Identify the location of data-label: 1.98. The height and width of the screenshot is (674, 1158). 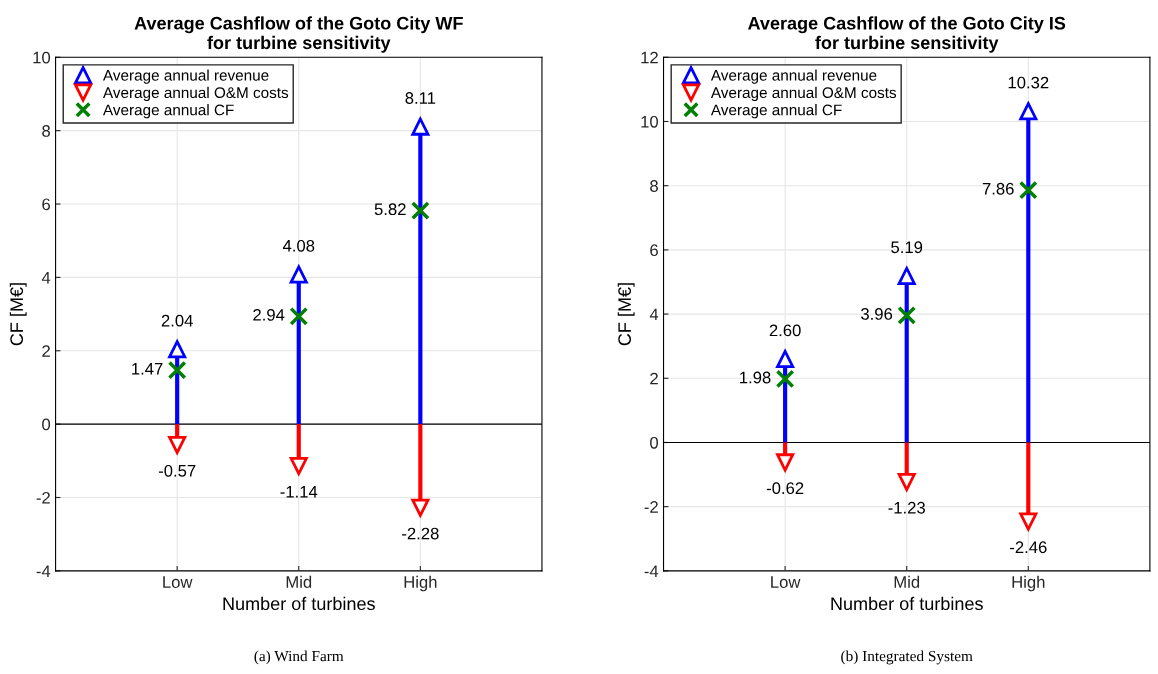
(755, 377).